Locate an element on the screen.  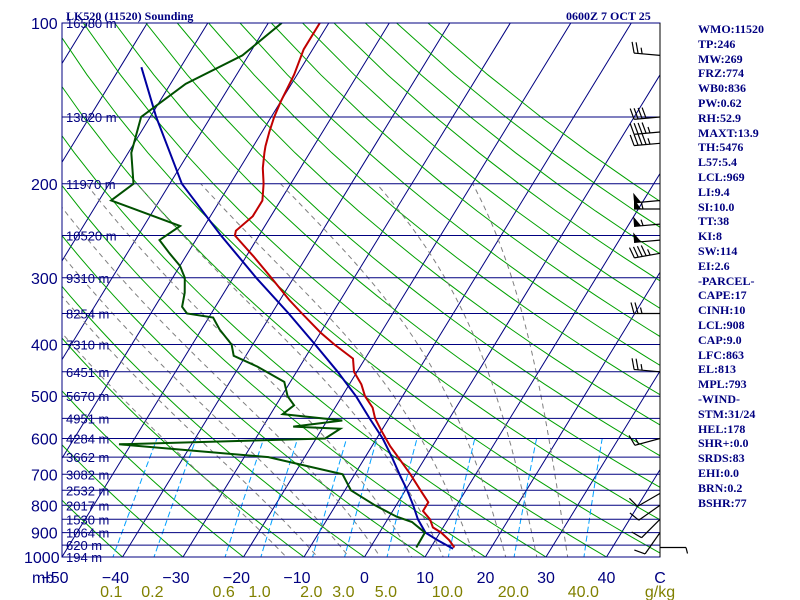
index-line: CAPE:17 is located at coordinates (722, 295).